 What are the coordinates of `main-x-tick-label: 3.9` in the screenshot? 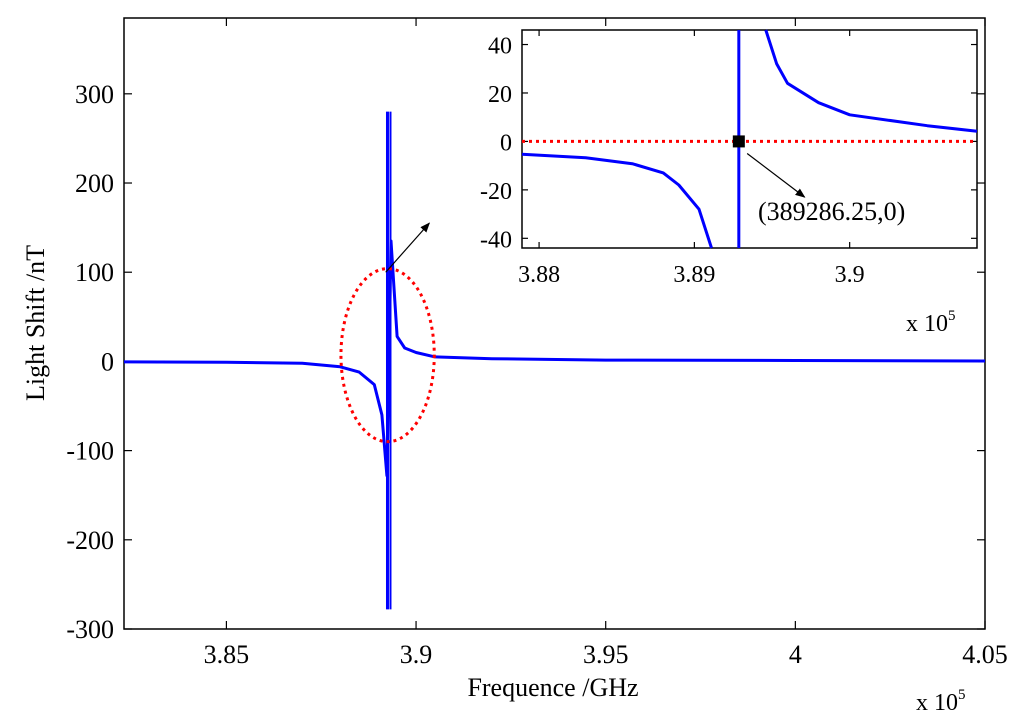 It's located at (416, 654).